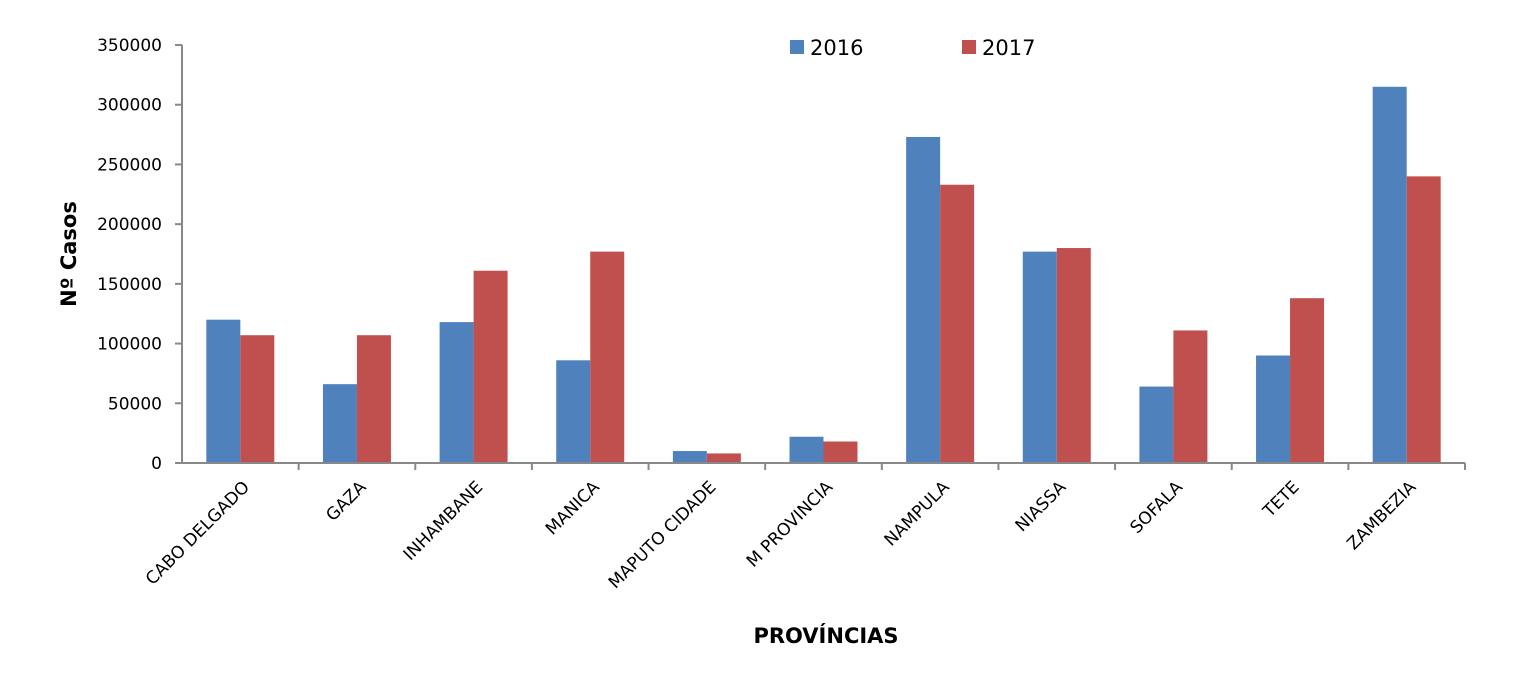  What do you see at coordinates (1156, 507) in the screenshot?
I see `x-tick-label: SOFALA` at bounding box center [1156, 507].